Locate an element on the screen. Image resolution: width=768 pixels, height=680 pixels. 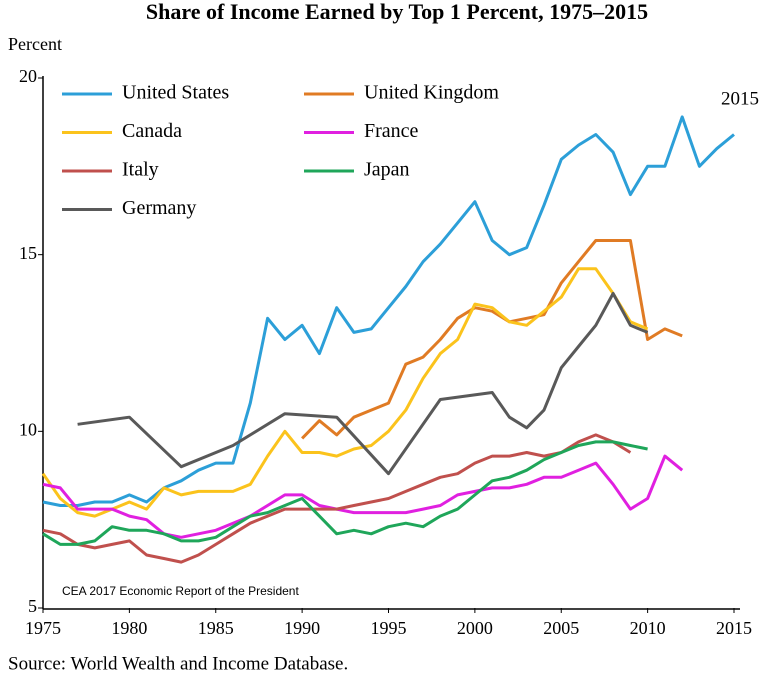
x-tick-label: 1990 is located at coordinates (302, 628).